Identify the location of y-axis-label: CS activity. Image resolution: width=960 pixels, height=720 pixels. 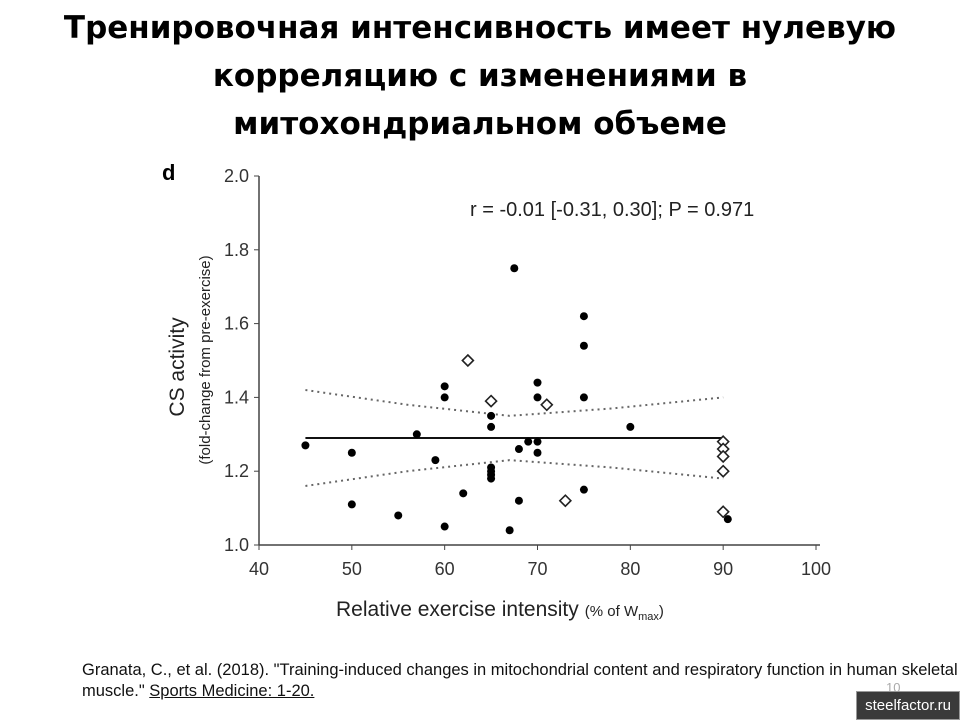
(177, 367).